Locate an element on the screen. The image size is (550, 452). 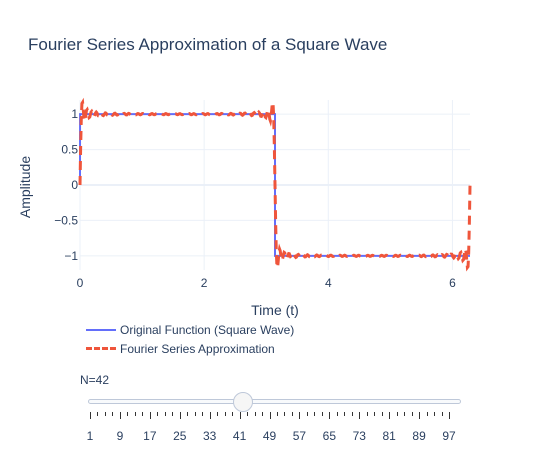
slider-tick-label: 25 is located at coordinates (180, 436).